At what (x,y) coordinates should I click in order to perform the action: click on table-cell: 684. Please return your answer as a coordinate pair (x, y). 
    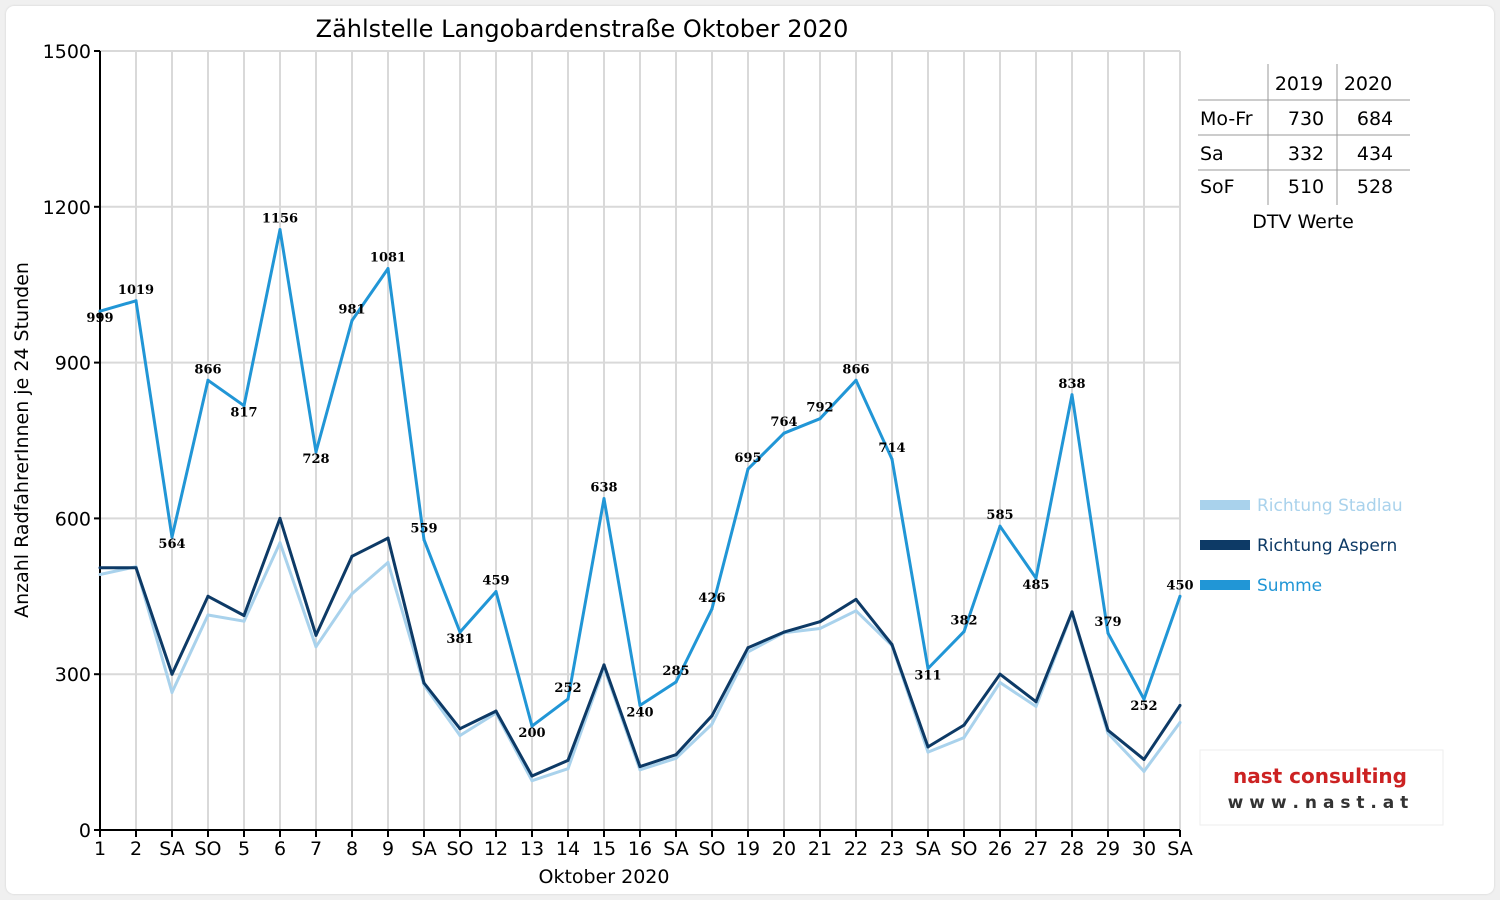
    Looking at the image, I should click on (1375, 119).